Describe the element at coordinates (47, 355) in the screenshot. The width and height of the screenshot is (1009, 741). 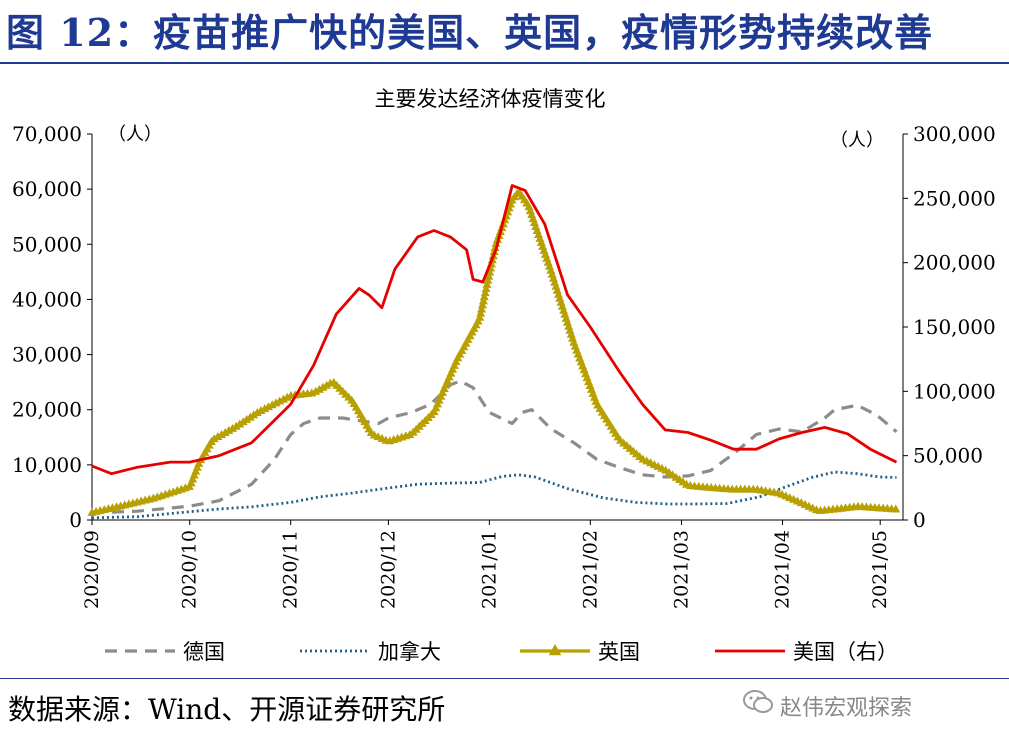
I see `y-left-tick-label: 30,000` at that location.